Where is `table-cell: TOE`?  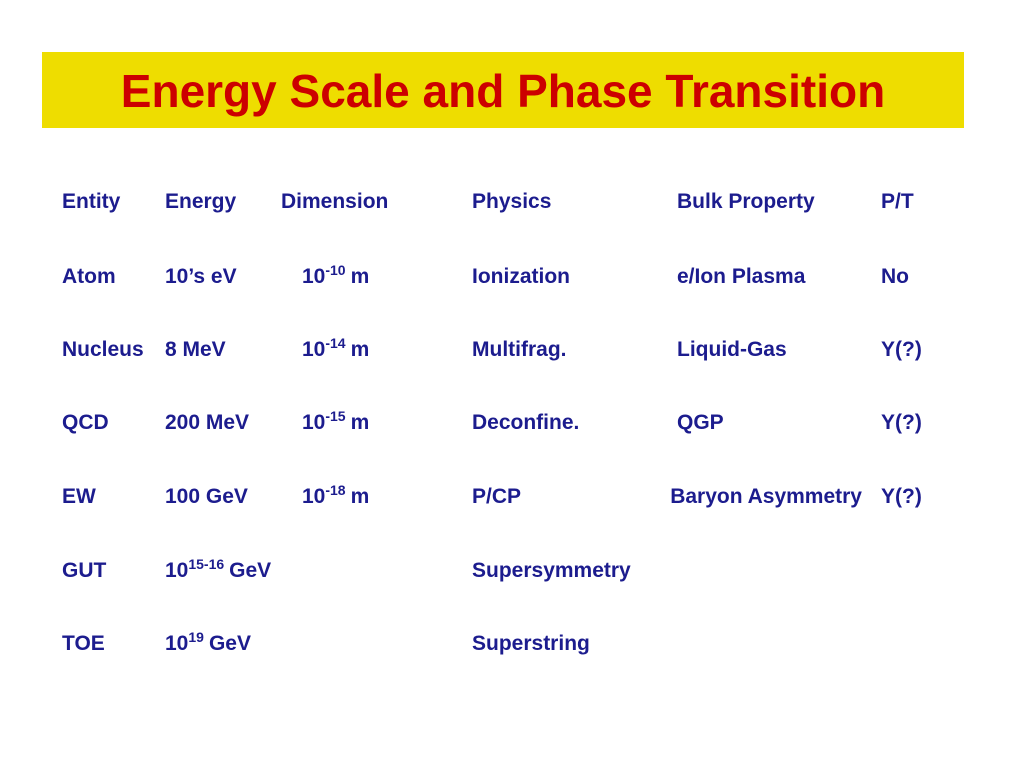
table-cell: TOE is located at coordinates (83, 643).